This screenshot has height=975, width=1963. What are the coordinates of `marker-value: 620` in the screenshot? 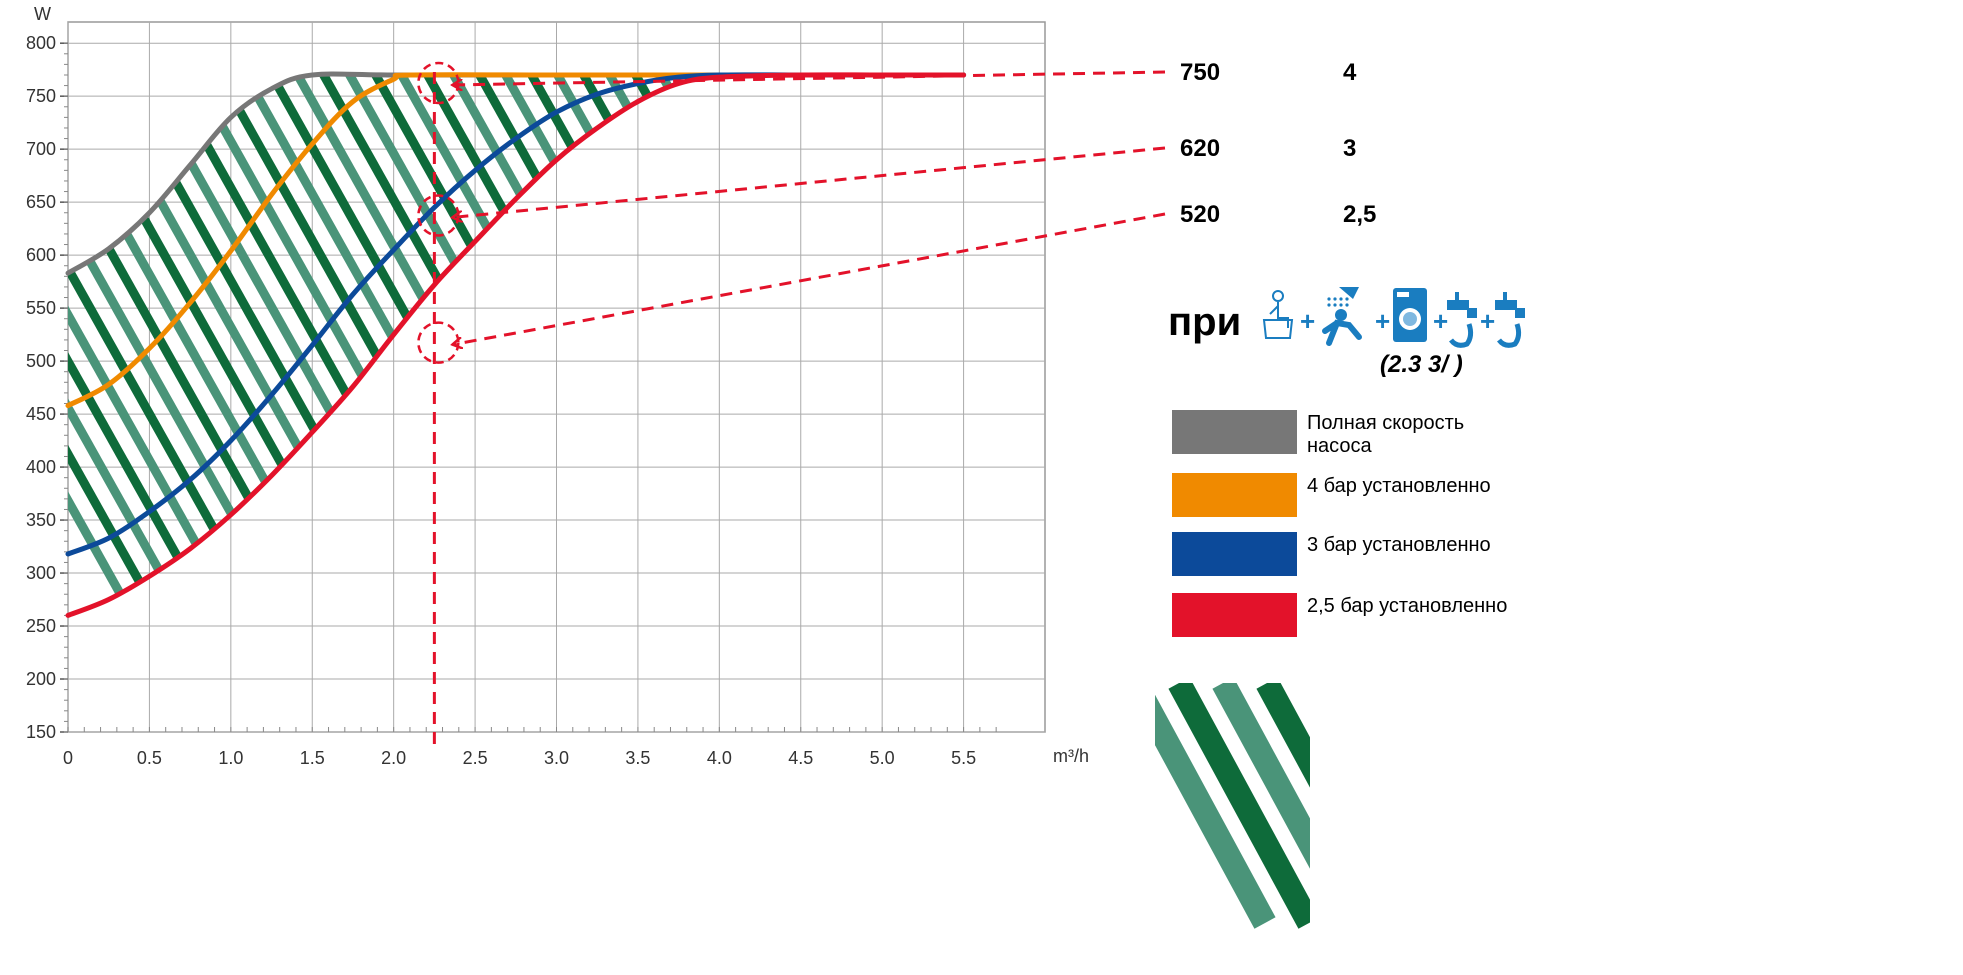 It's located at (1200, 148).